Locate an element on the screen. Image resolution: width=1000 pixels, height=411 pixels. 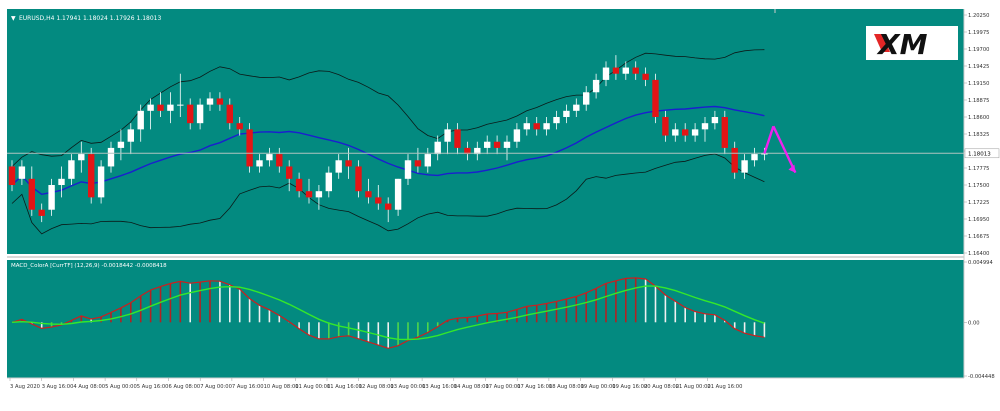
indicator-tick-label: 0.00 is located at coordinates (974, 323).